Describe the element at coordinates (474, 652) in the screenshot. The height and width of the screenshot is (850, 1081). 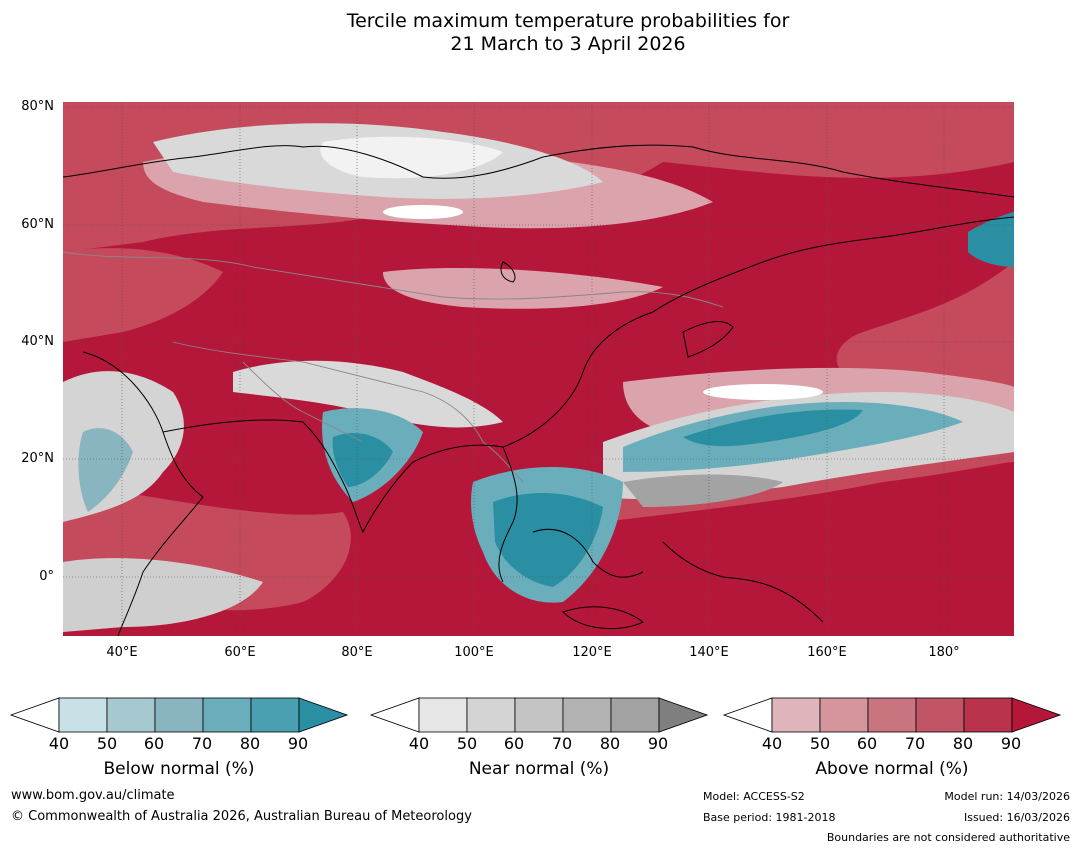
I see `lon-label-100e: 100°E` at that location.